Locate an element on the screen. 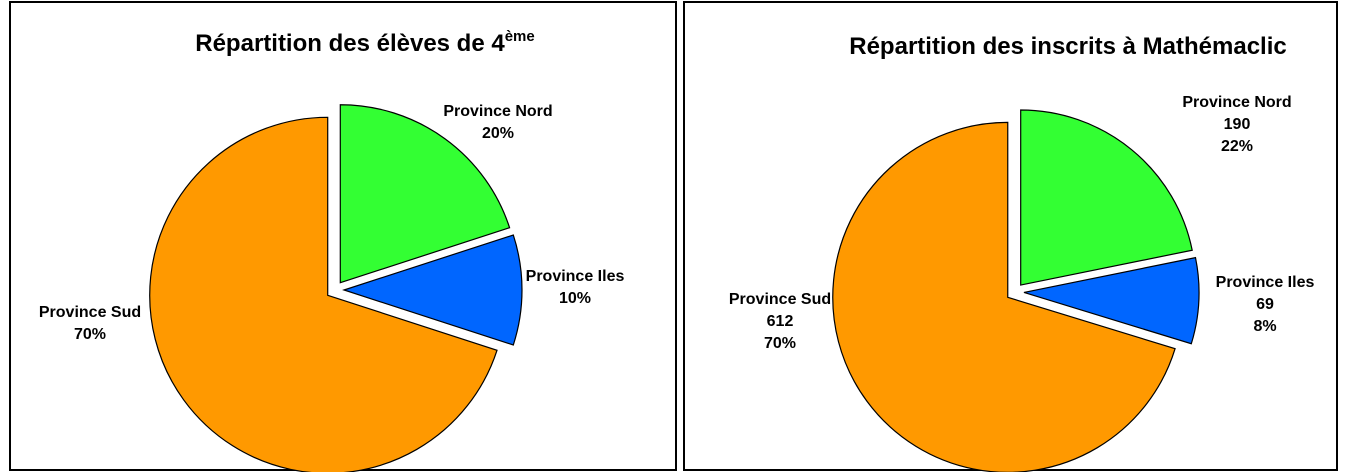 This screenshot has width=1347, height=472. value-label: 612 is located at coordinates (780, 321).